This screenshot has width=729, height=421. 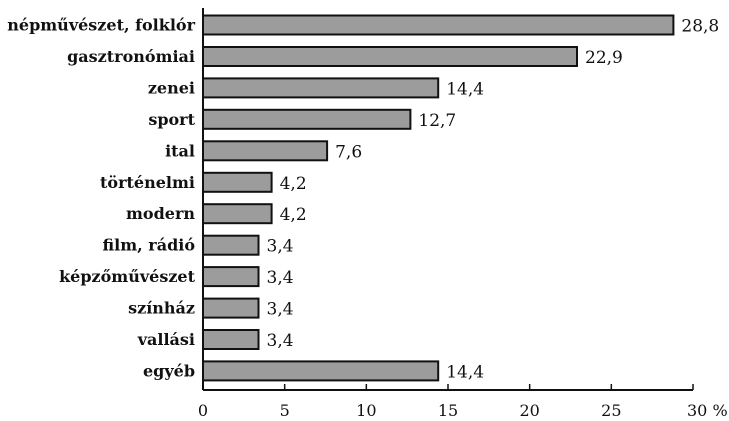 I want to click on category-label-7: film, rádió, so click(x=148, y=245).